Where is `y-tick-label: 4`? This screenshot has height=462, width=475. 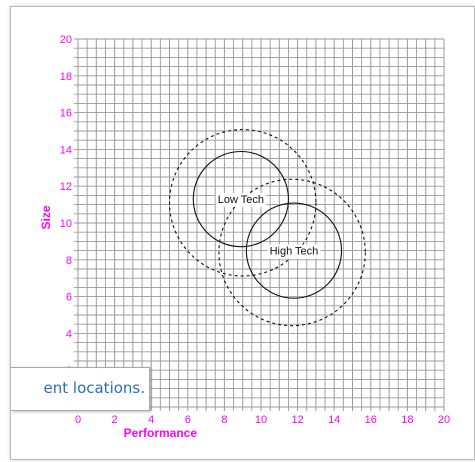
y-tick-label: 4 is located at coordinates (69, 334).